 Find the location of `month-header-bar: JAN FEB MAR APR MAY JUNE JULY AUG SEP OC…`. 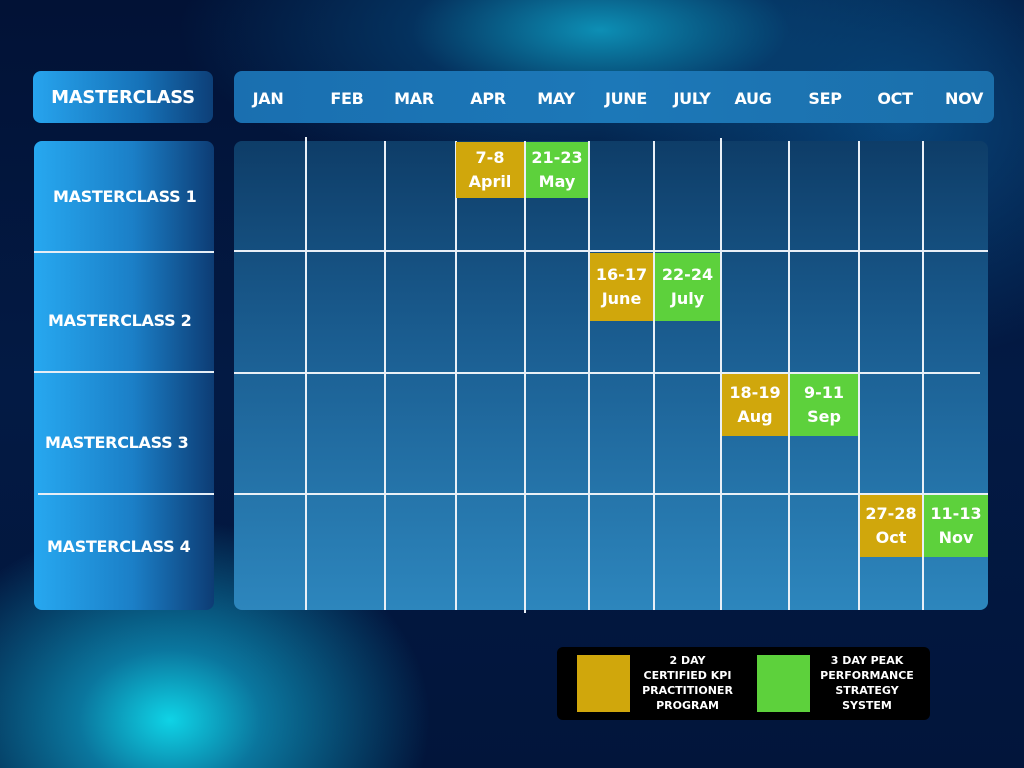

month-header-bar: JAN FEB MAR APR MAY JUNE JULY AUG SEP OC… is located at coordinates (614, 97).